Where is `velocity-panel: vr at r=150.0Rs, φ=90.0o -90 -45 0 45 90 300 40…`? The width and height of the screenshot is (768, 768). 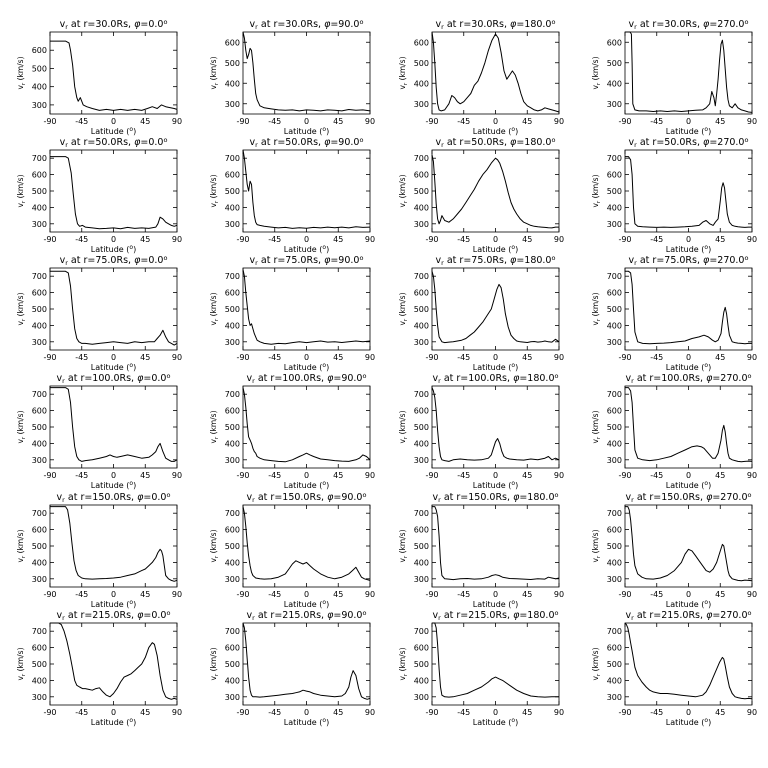 velocity-panel: vr at r=150.0Rs, φ=90.0o -90 -45 0 45 90 300 40… is located at coordinates (292, 550).